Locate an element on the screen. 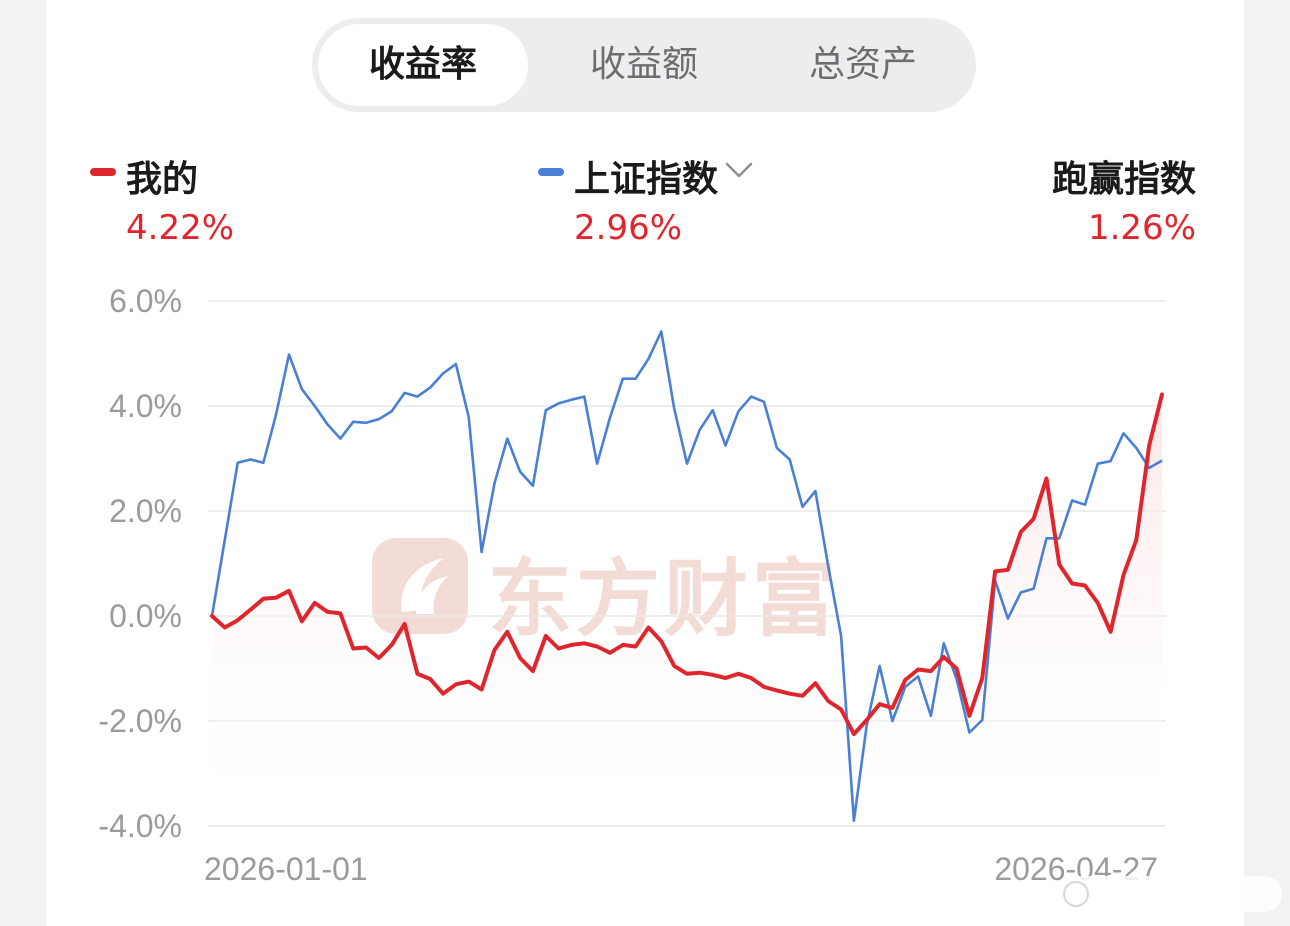 This screenshot has height=926, width=1290. metric-tab-bar: 收益率 收益额 总资产 is located at coordinates (644, 65).